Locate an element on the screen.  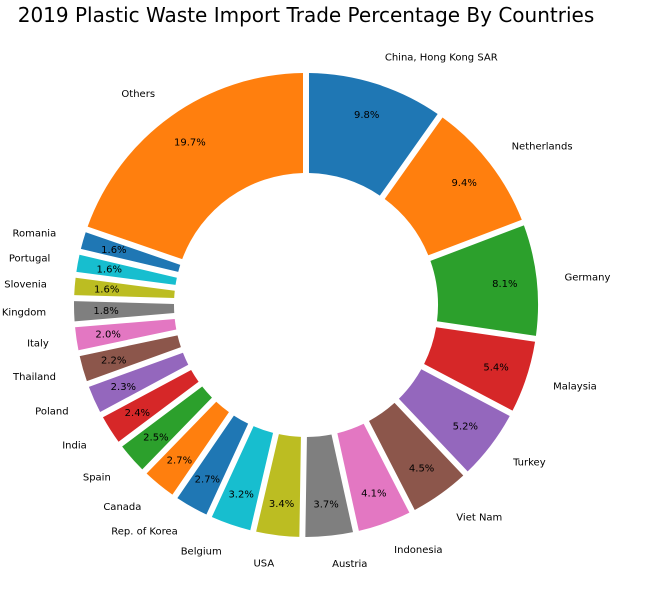
slice-label-belgium: Belgium is located at coordinates (201, 551).